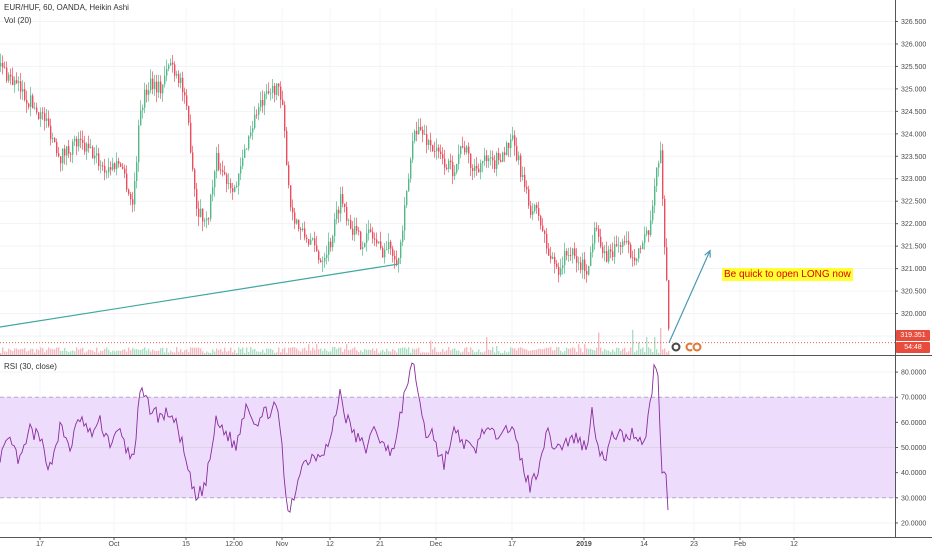  What do you see at coordinates (913, 247) in the screenshot?
I see `price-tick-label: 321.500` at bounding box center [913, 247].